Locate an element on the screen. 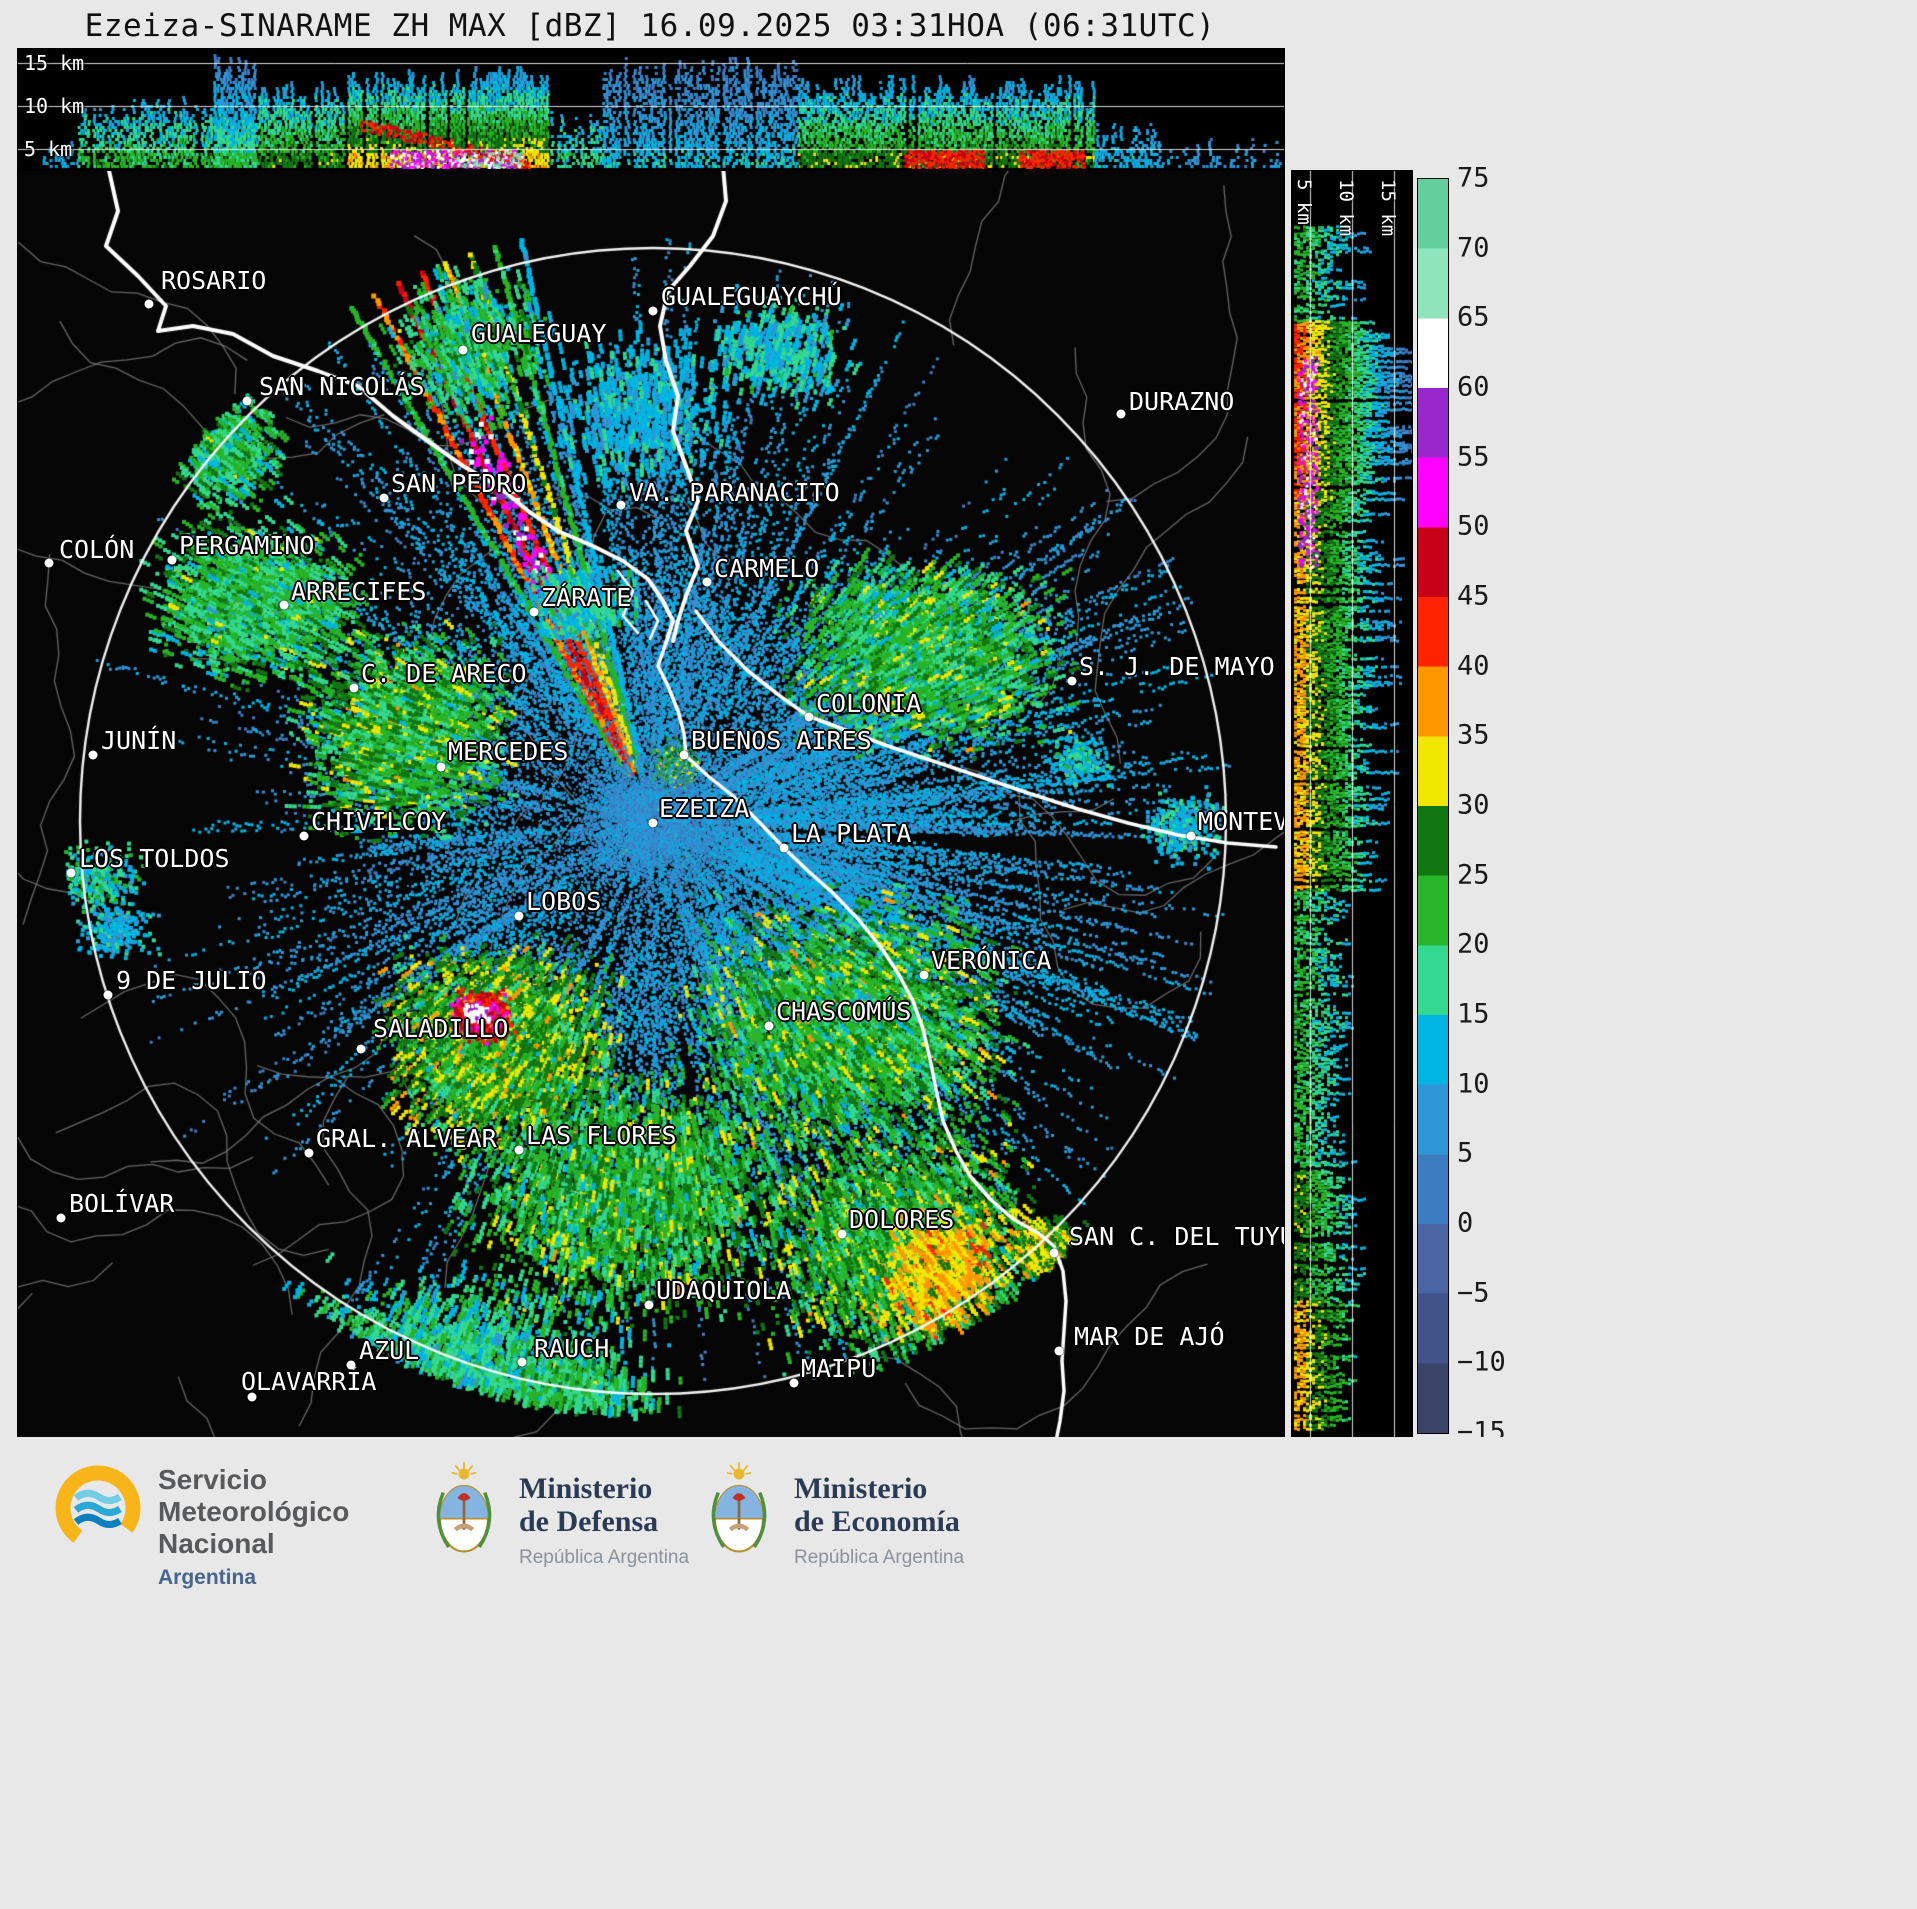 This screenshot has height=1909, width=1917. smn-country: Argentina is located at coordinates (207, 1577).